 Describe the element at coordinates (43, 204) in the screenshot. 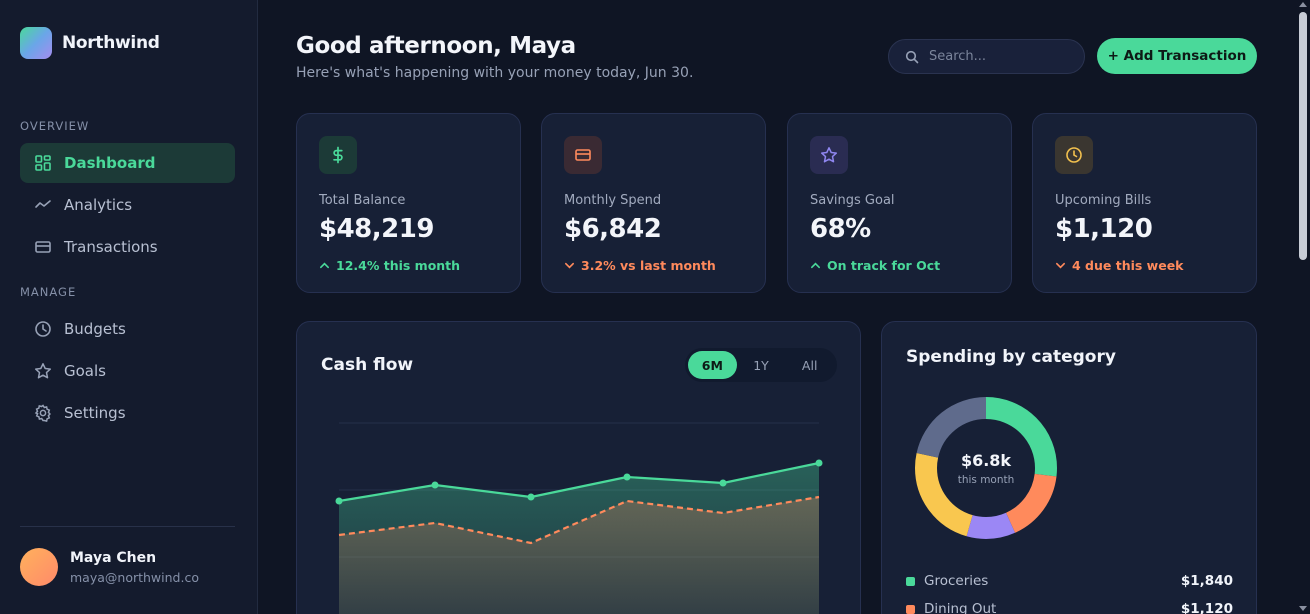

I see `analytics-trend-icon` at that location.